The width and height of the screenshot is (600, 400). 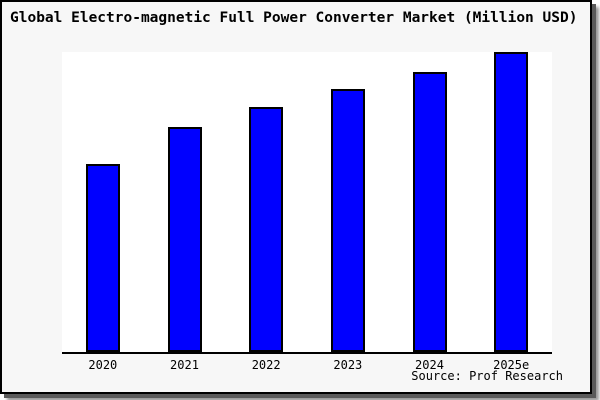 I want to click on bar-2022, so click(x=266, y=229).